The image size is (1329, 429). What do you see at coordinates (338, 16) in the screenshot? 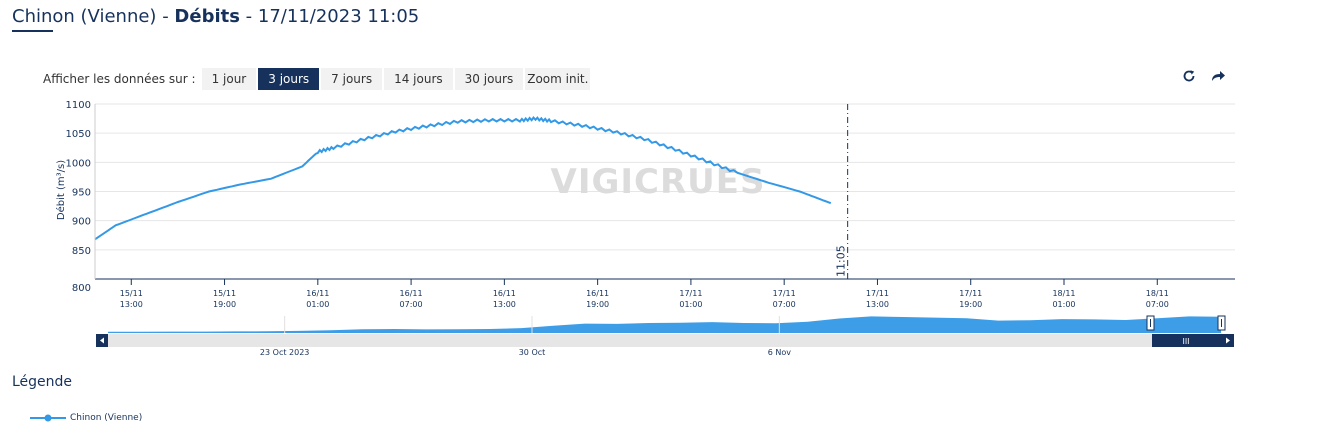
I see `title-datetime: 17/11/2023 11:05` at bounding box center [338, 16].